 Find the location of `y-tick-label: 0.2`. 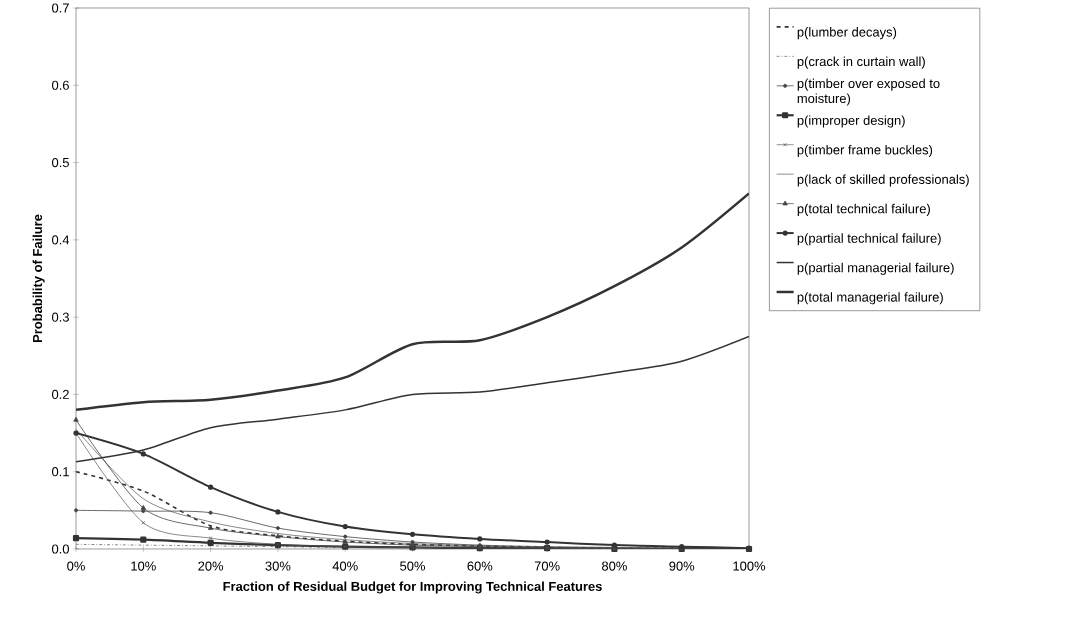

y-tick-label: 0.2 is located at coordinates (60, 394).